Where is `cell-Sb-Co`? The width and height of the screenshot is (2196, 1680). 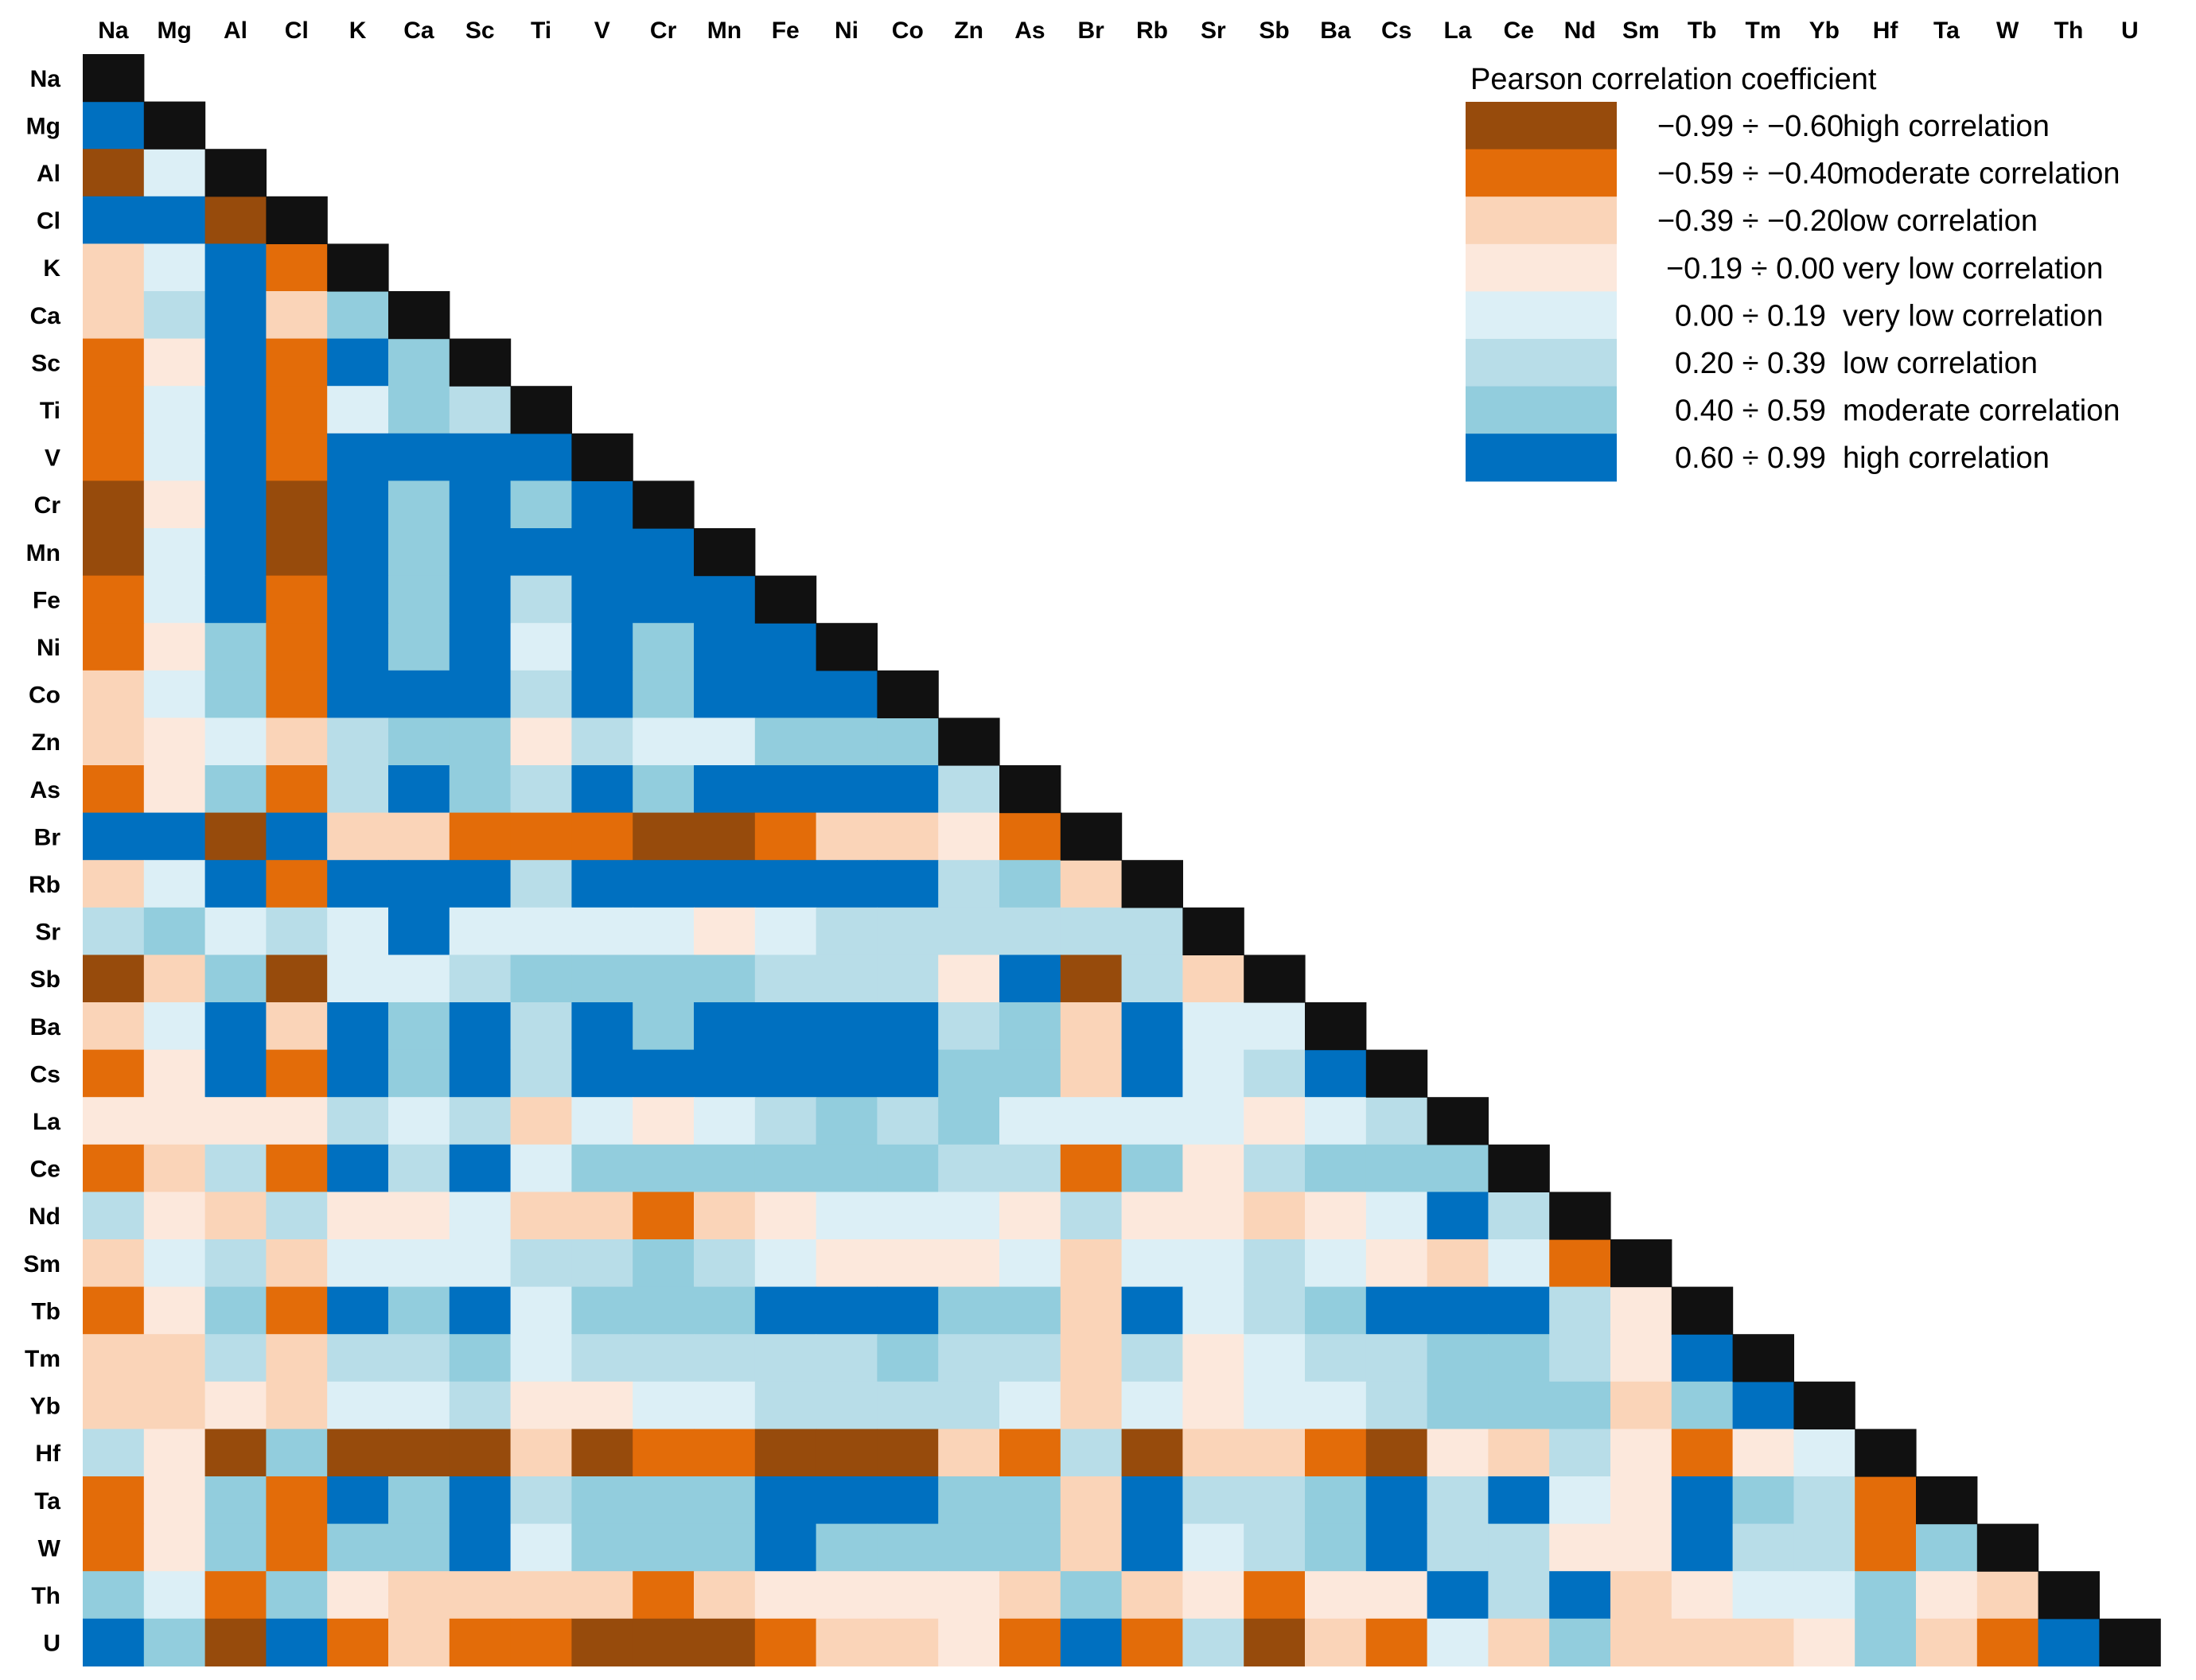
cell-Sb-Co is located at coordinates (908, 979).